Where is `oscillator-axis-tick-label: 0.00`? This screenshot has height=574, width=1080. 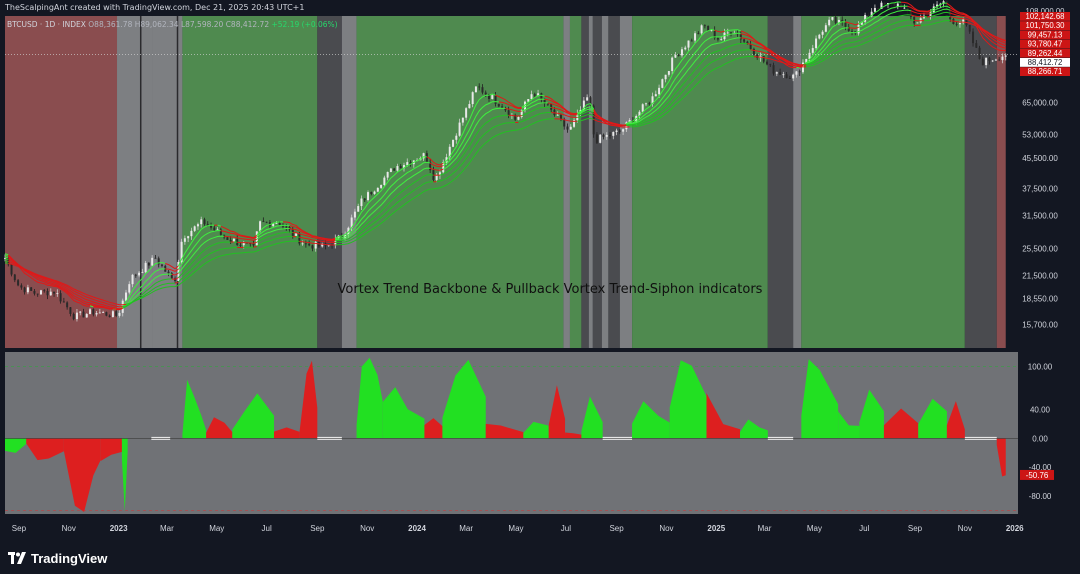 oscillator-axis-tick-label: 0.00 is located at coordinates (1040, 438).